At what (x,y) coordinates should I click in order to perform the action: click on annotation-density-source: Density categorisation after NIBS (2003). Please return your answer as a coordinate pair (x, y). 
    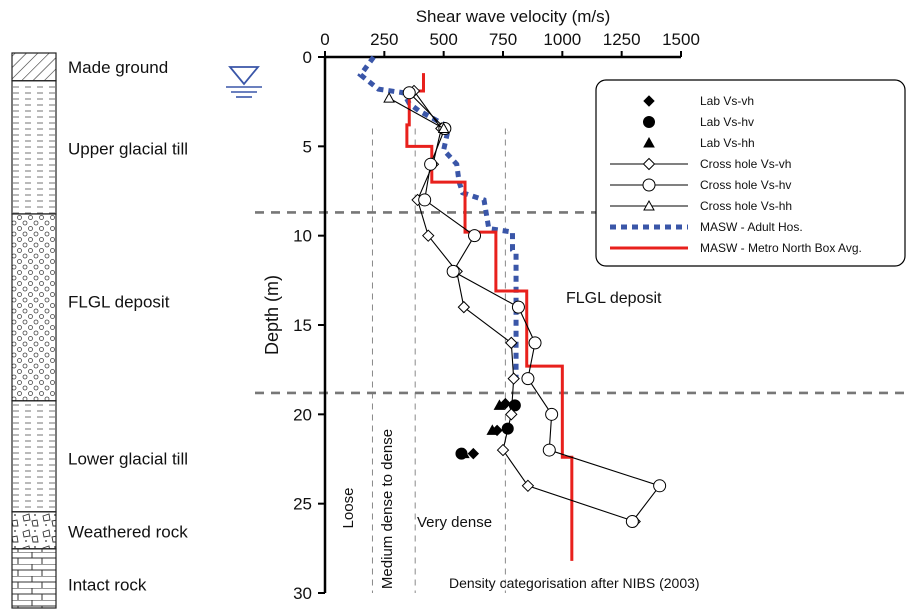
    Looking at the image, I should click on (574, 583).